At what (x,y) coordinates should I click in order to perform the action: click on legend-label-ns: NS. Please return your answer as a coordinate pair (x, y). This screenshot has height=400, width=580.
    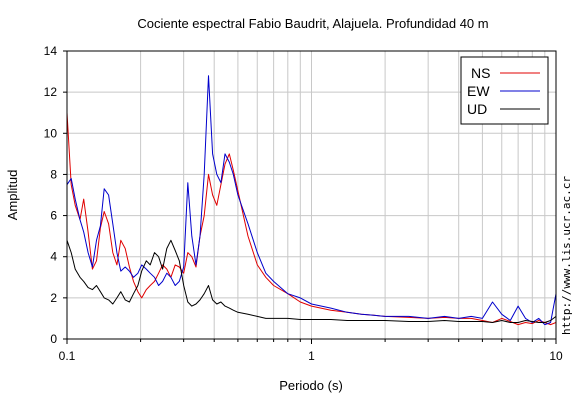
    Looking at the image, I should click on (480, 73).